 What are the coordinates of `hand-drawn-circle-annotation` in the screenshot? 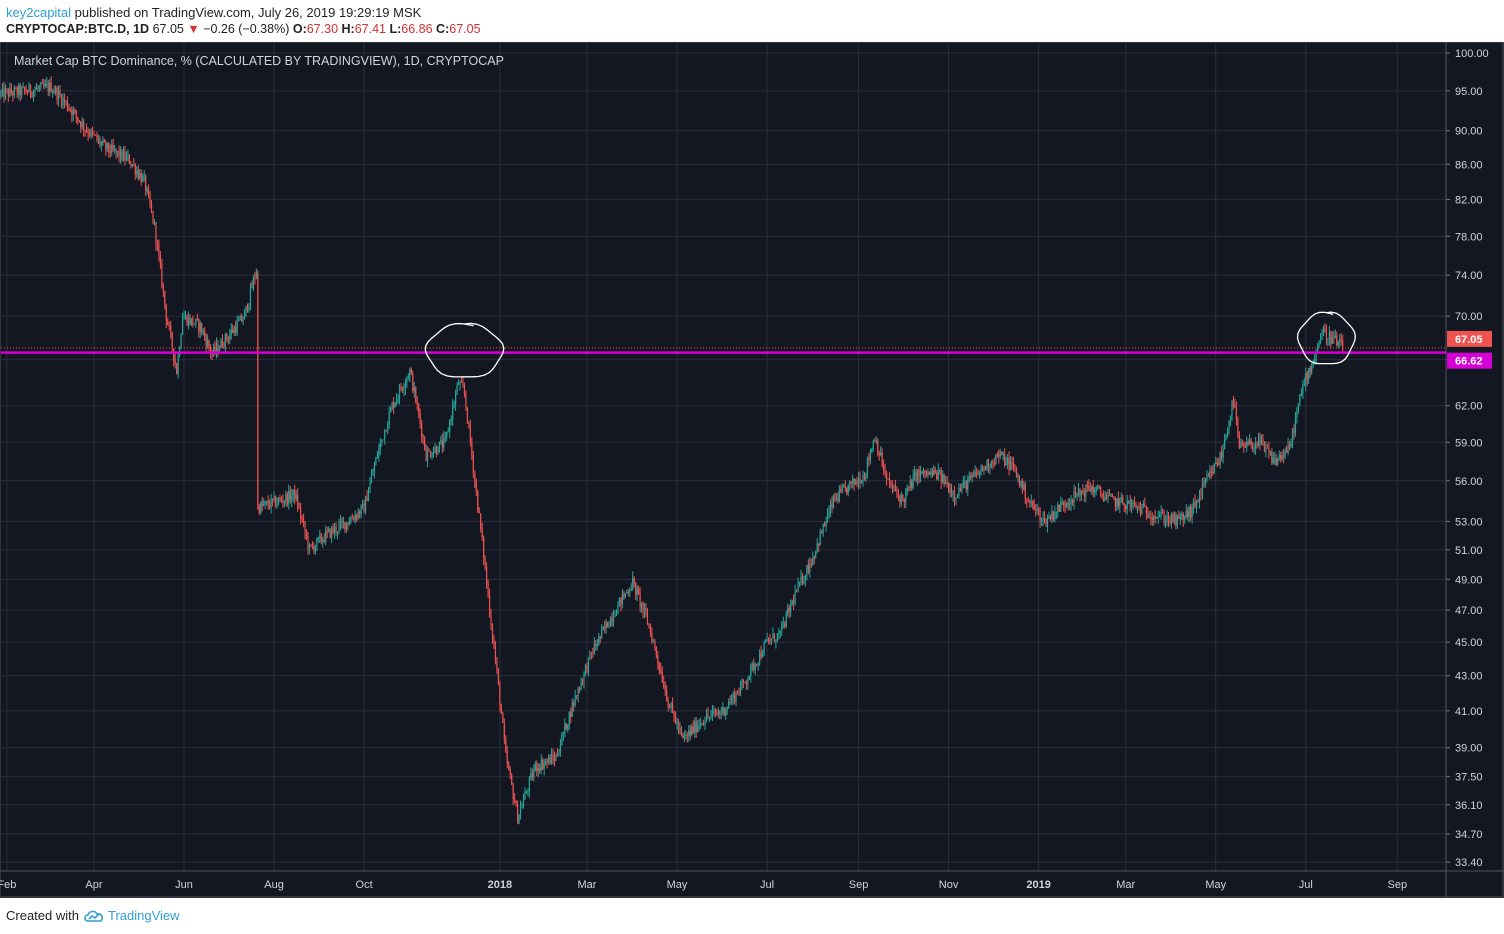 It's located at (464, 350).